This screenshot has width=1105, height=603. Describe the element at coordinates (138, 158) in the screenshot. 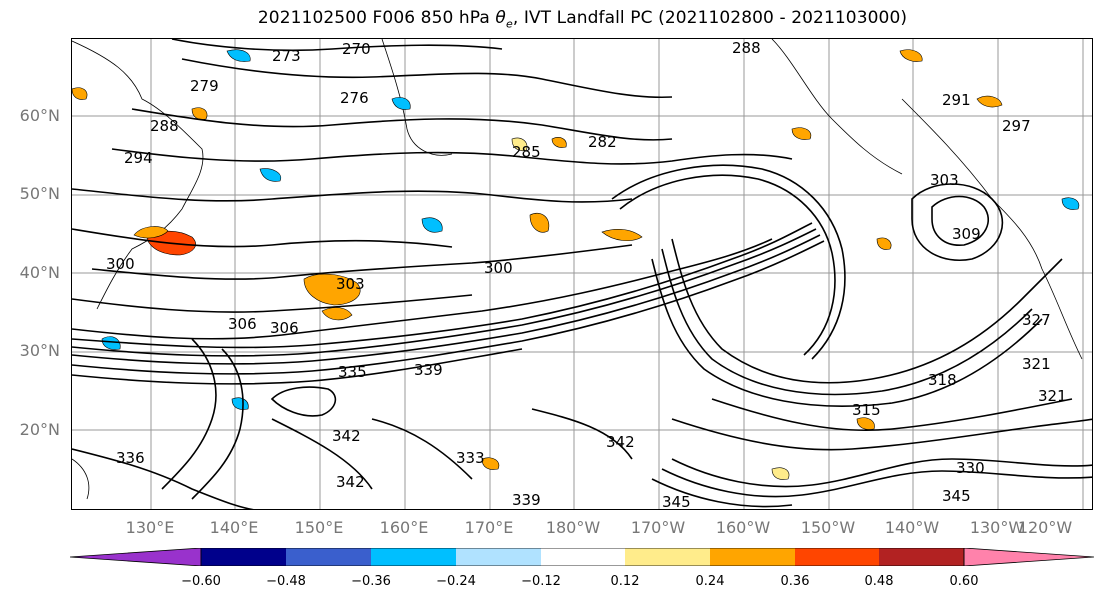

I see `contour-label: 294` at that location.